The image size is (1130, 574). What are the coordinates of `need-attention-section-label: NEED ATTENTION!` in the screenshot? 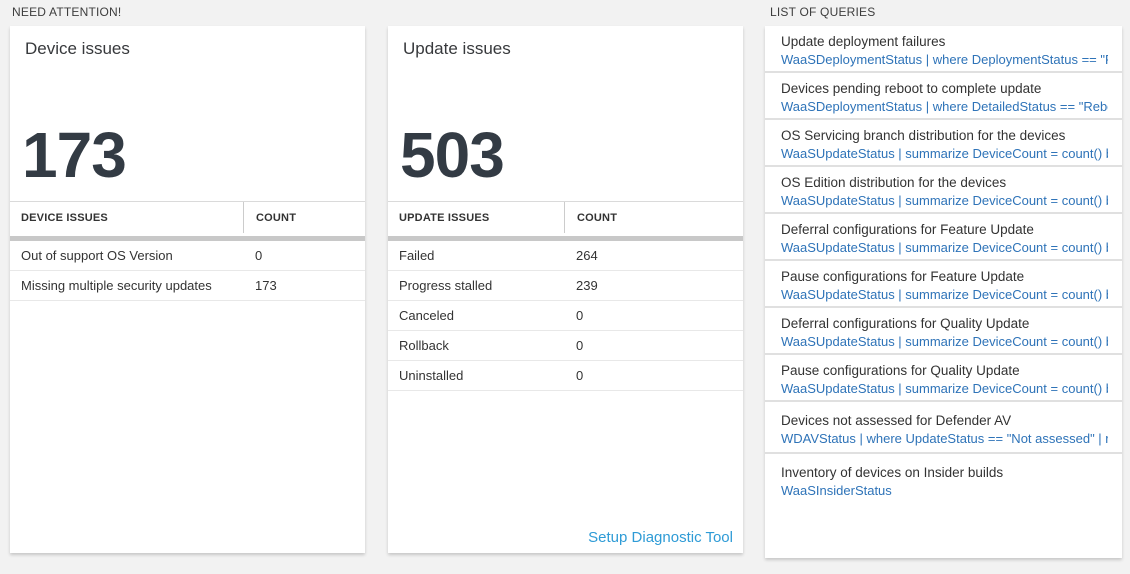 It's located at (67, 12).